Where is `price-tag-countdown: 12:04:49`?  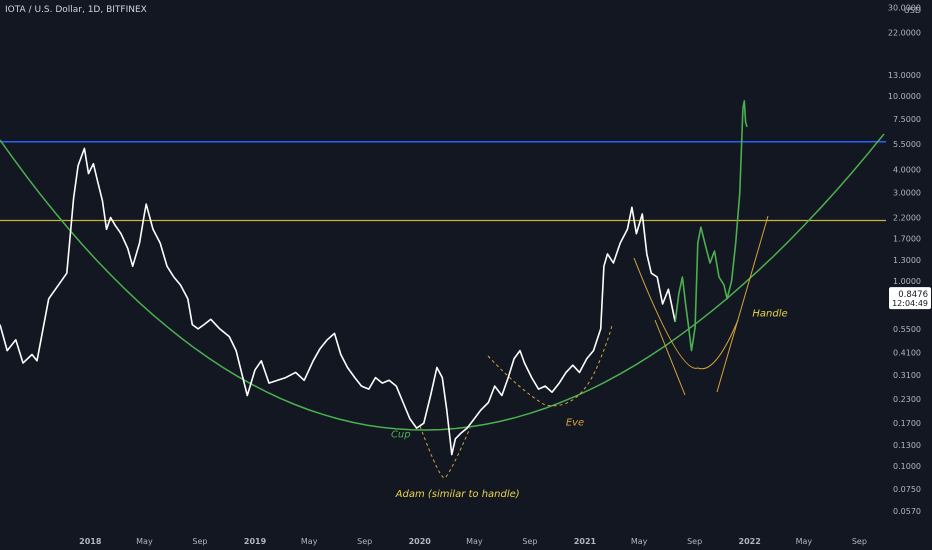 price-tag-countdown: 12:04:49 is located at coordinates (910, 303).